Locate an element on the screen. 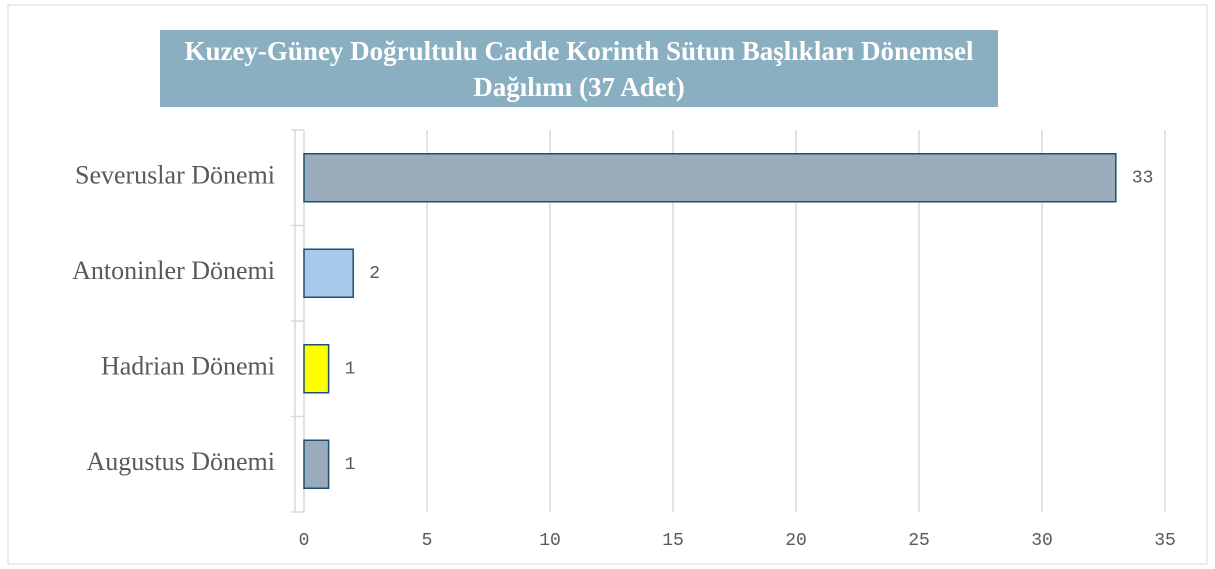  x-tick-label: 0 is located at coordinates (304, 541).